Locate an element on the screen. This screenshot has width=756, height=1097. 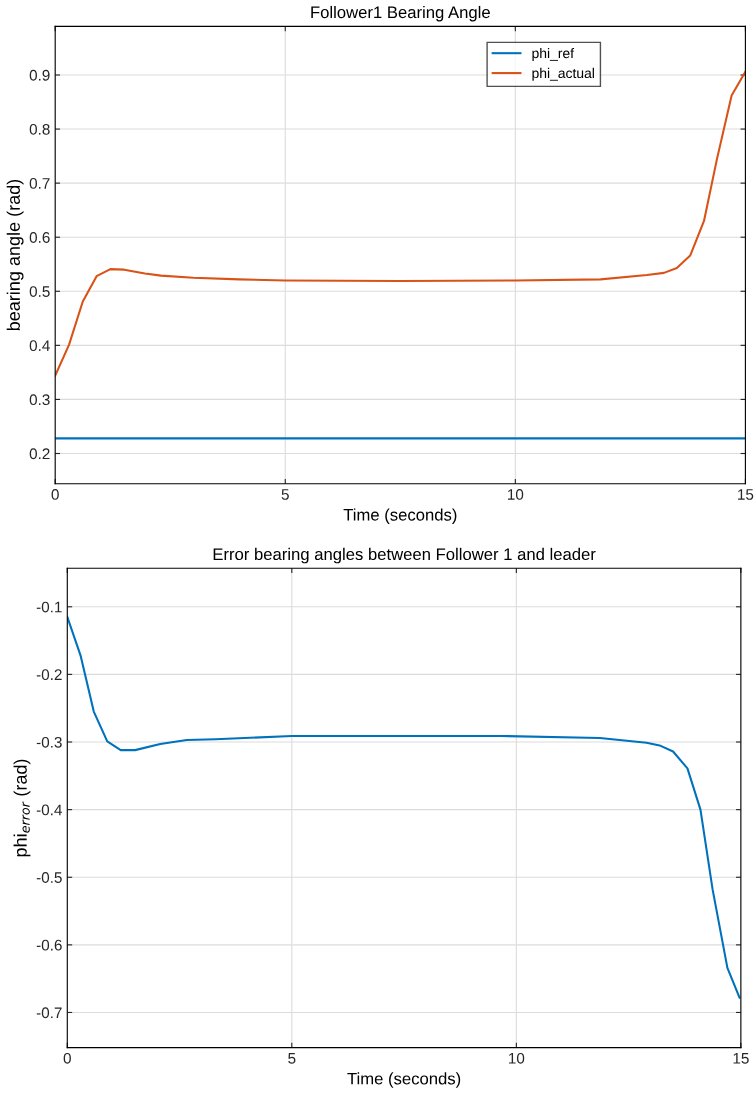
y-tick-label: 0.2 is located at coordinates (39, 454).